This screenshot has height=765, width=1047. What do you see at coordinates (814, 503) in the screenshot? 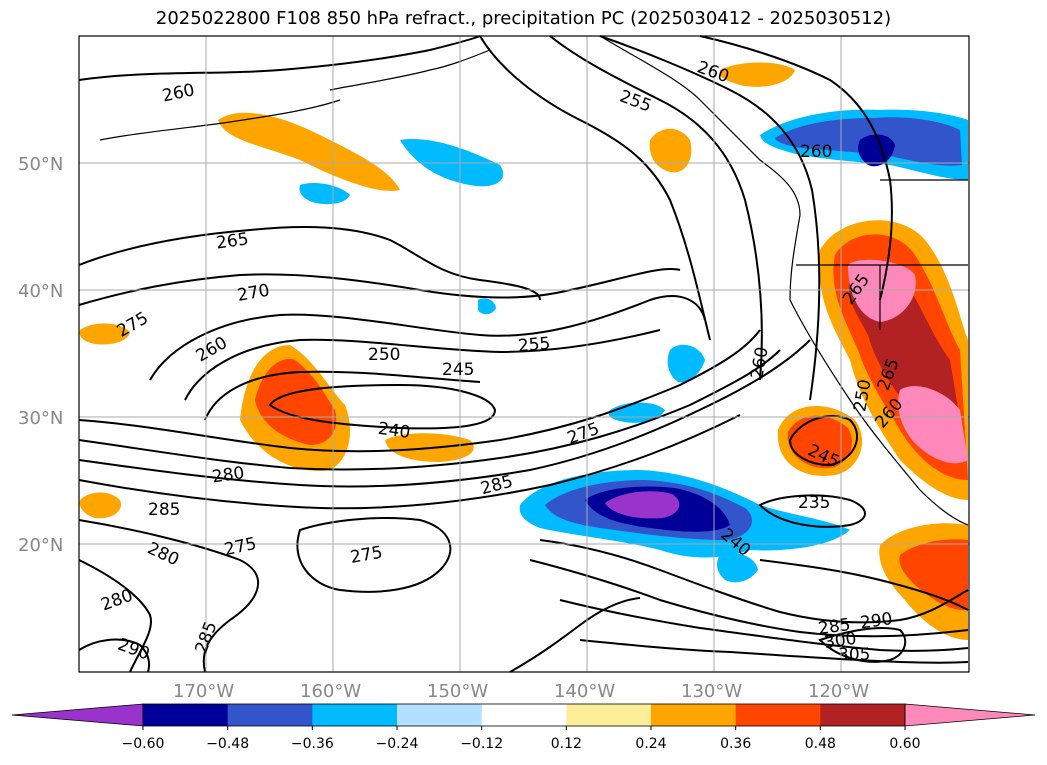
I see `contour-label: 235` at bounding box center [814, 503].